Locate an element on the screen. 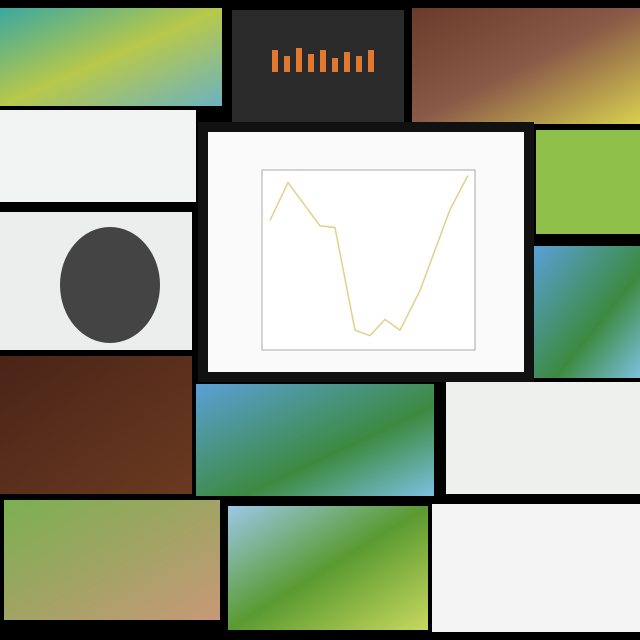  specimen is located at coordinates (110, 285).